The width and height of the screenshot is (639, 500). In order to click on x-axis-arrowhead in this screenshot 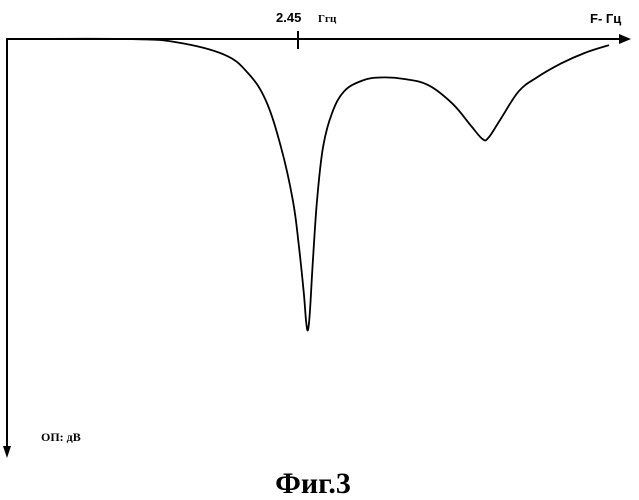, I will do `click(625, 39)`.